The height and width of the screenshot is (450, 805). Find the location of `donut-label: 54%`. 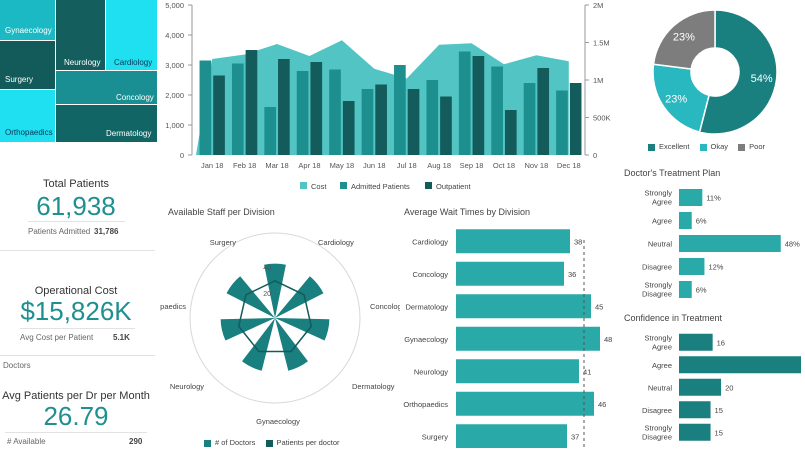

donut-label: 54% is located at coordinates (762, 79).